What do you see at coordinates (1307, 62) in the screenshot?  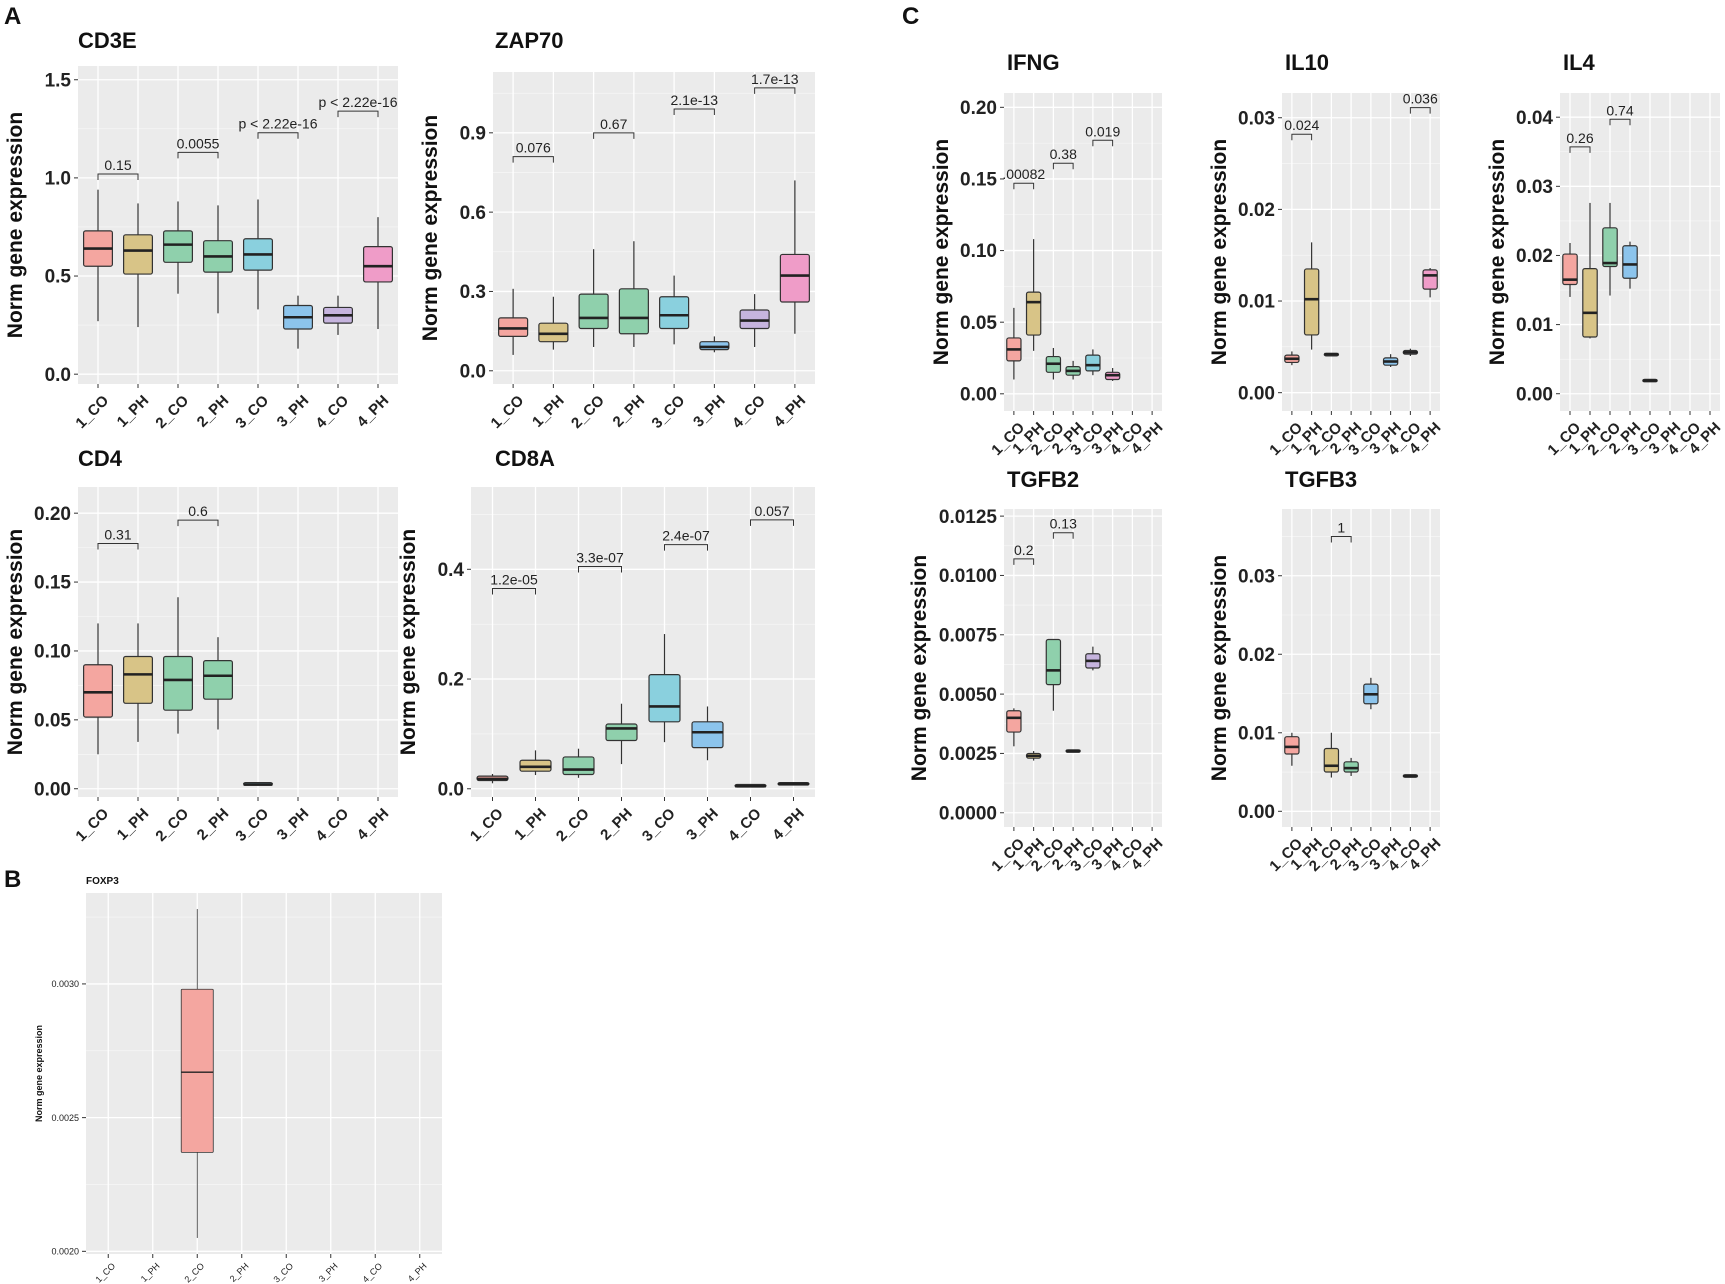 I see `chart-title: IL10` at bounding box center [1307, 62].